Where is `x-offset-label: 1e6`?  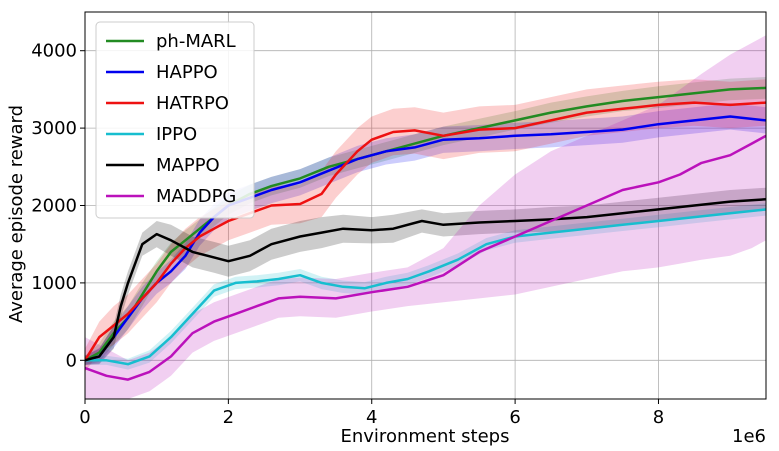 x-offset-label: 1e6 is located at coordinates (749, 436).